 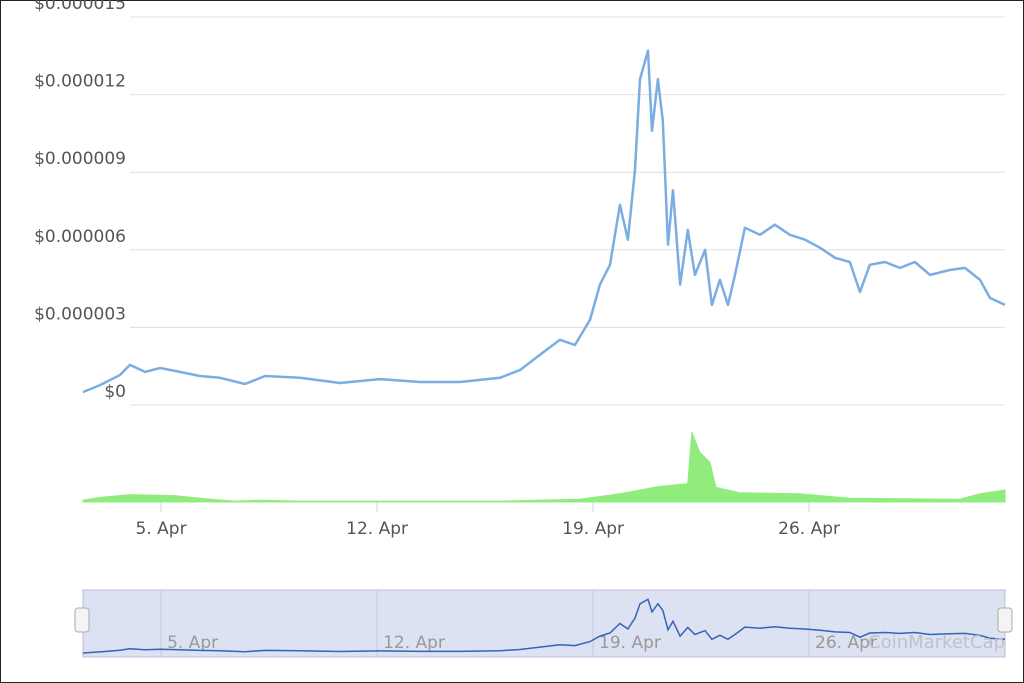 I want to click on y-tick-label: $0.000012, so click(x=80, y=82).